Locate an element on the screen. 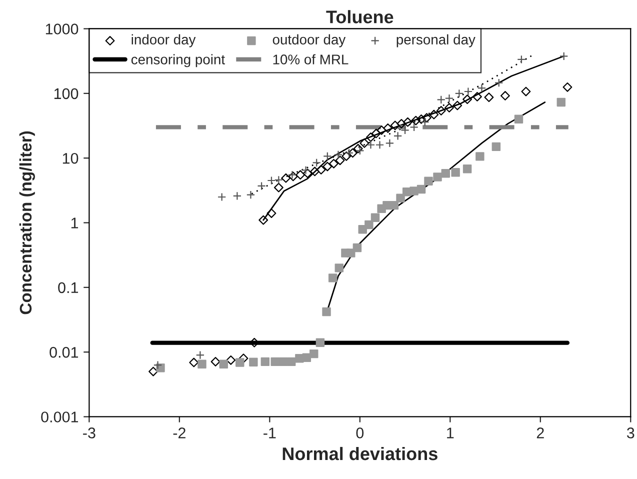 The image size is (637, 479). x-tick-label: 1 is located at coordinates (450, 433).